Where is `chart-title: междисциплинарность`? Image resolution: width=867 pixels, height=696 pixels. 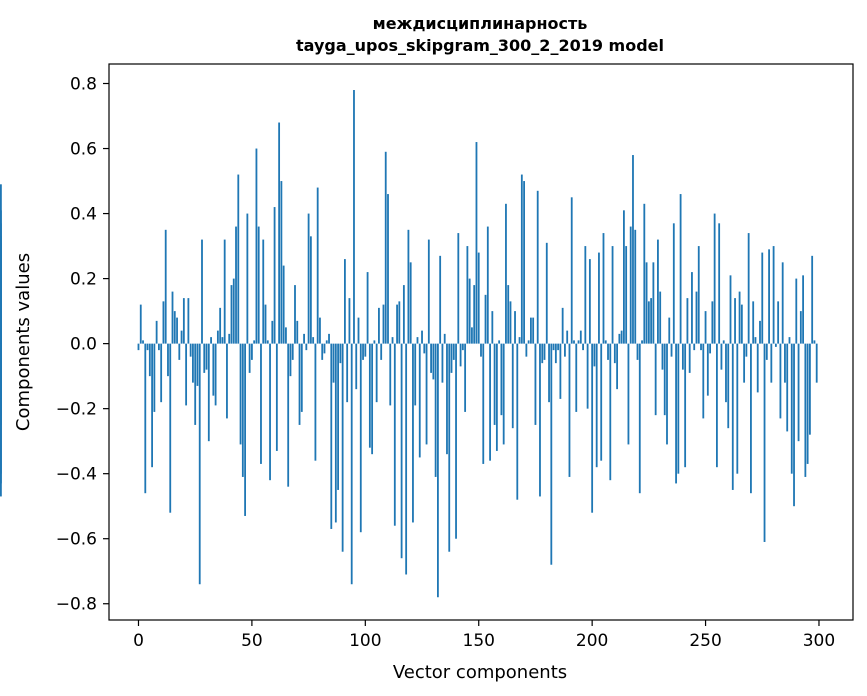
chart-title: междисциплинарность is located at coordinates (480, 23).